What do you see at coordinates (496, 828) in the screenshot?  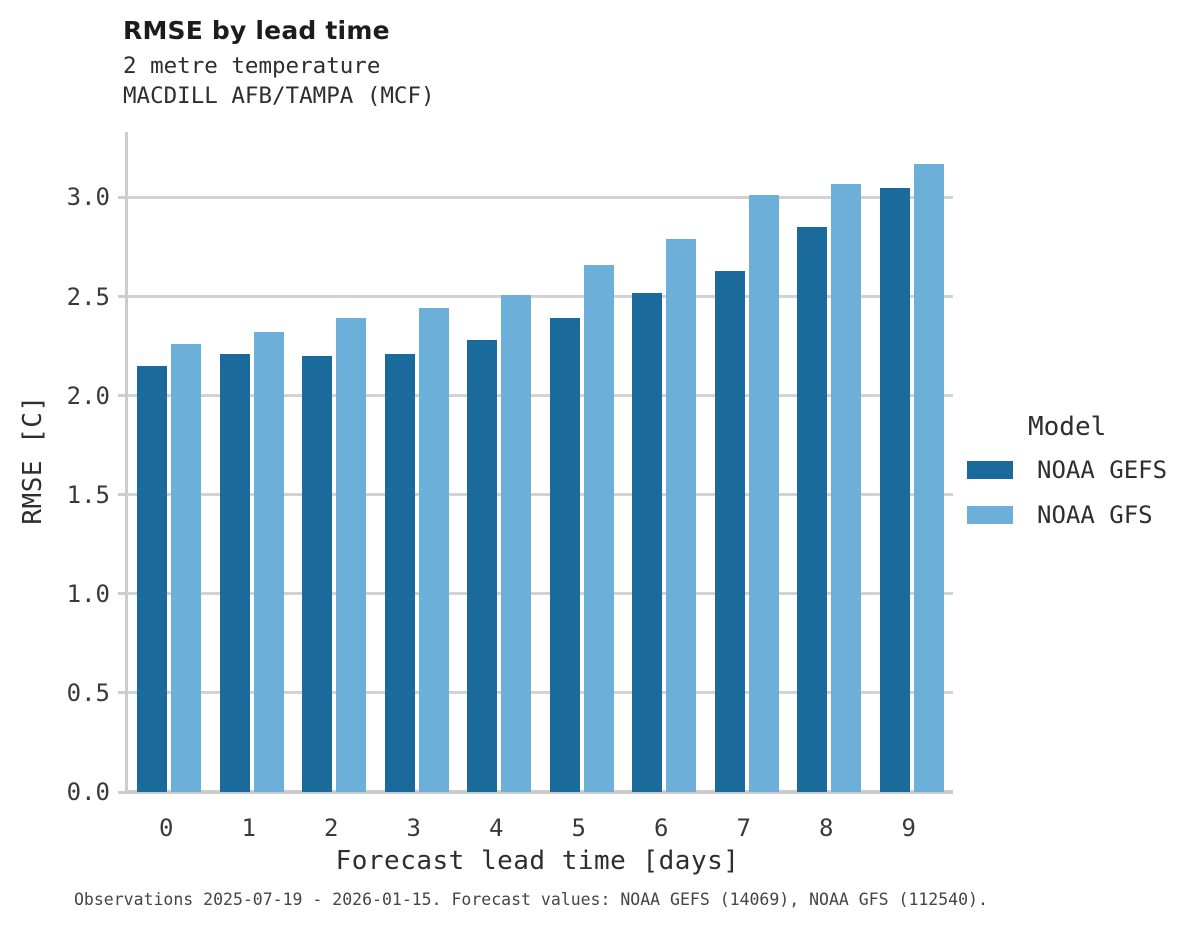 I see `x-tick-label-4: 4` at bounding box center [496, 828].